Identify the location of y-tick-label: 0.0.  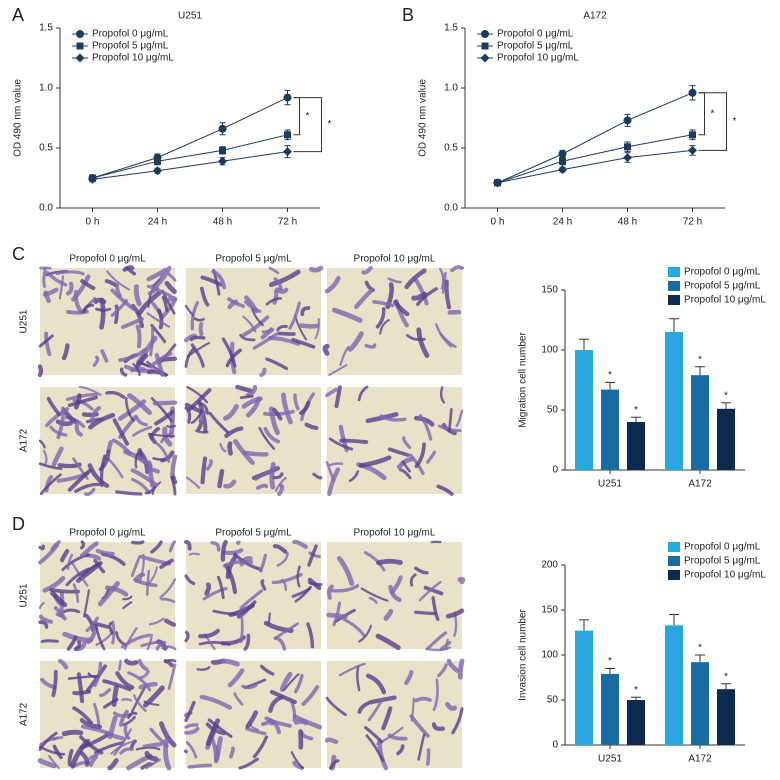
(46, 208).